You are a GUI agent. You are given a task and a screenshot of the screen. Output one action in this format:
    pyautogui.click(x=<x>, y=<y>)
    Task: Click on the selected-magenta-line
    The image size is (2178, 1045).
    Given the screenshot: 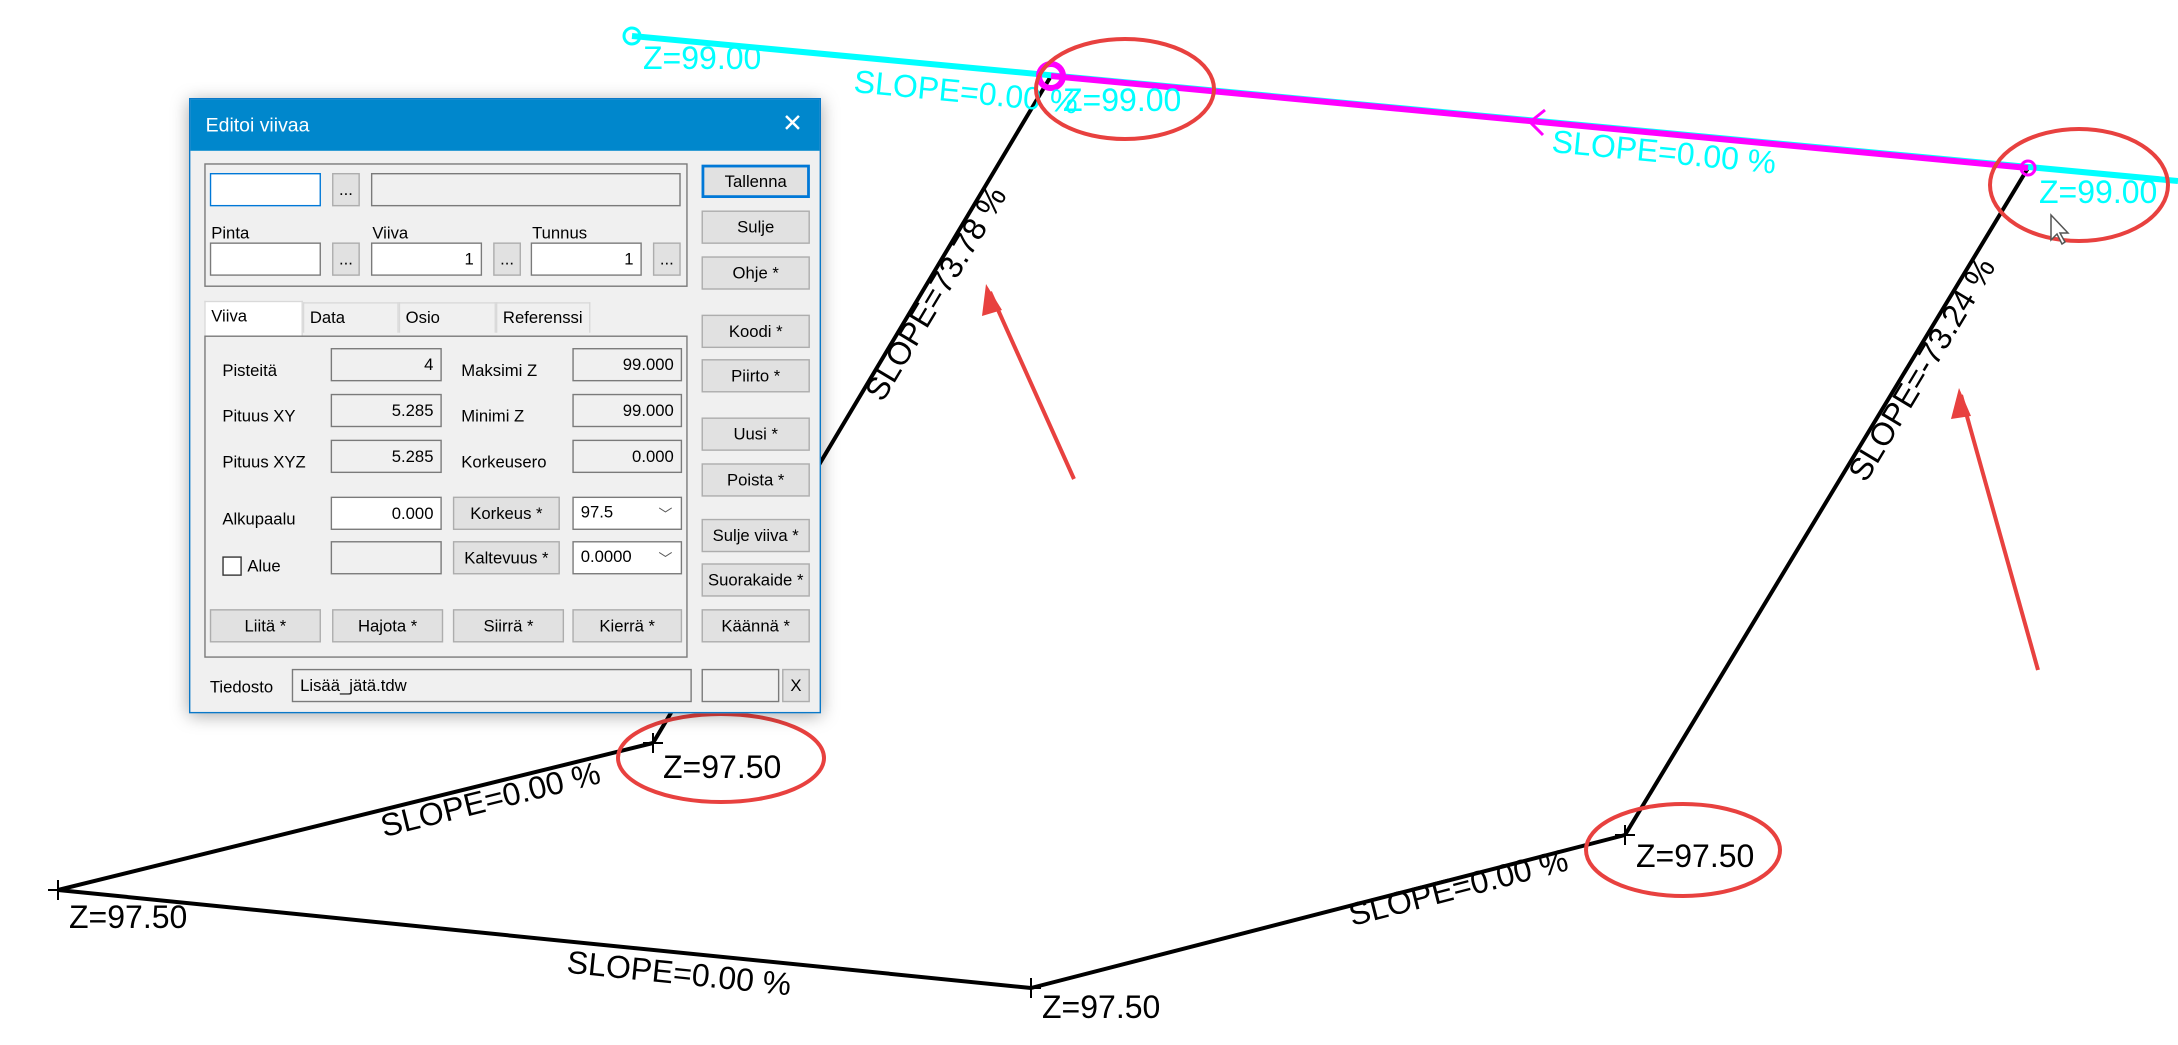 What is the action you would take?
    pyautogui.click(x=1539, y=122)
    